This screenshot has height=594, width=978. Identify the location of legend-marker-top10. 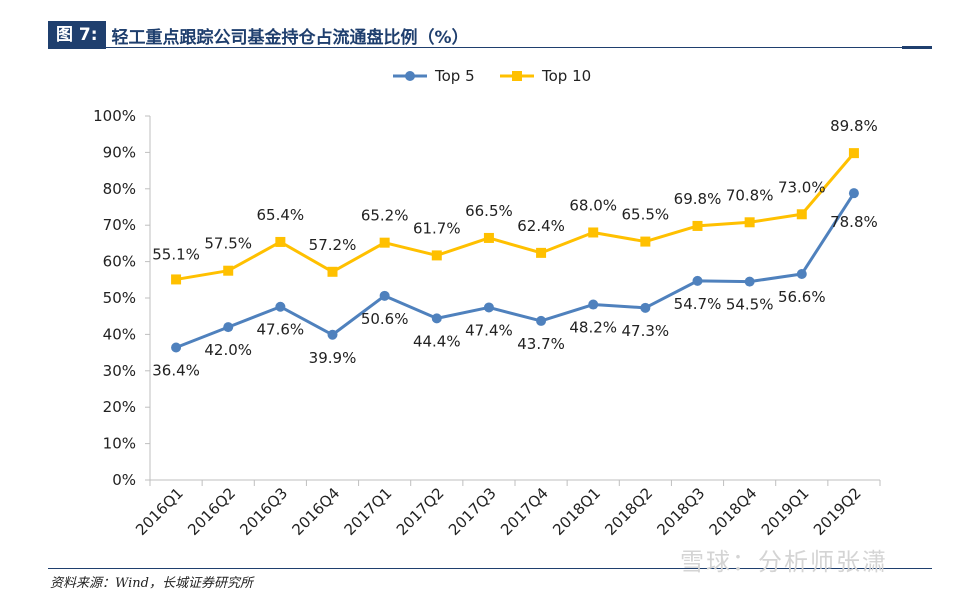
(517, 76).